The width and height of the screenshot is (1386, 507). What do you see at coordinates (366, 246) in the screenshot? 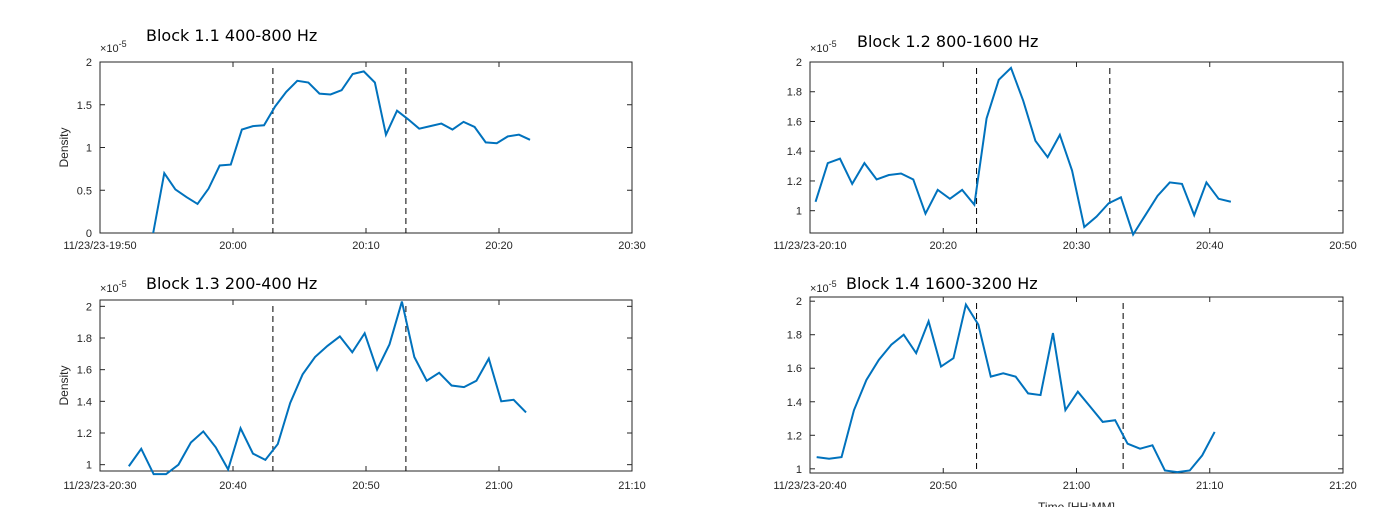
I see `x-tick-label: 20:10` at bounding box center [366, 246].